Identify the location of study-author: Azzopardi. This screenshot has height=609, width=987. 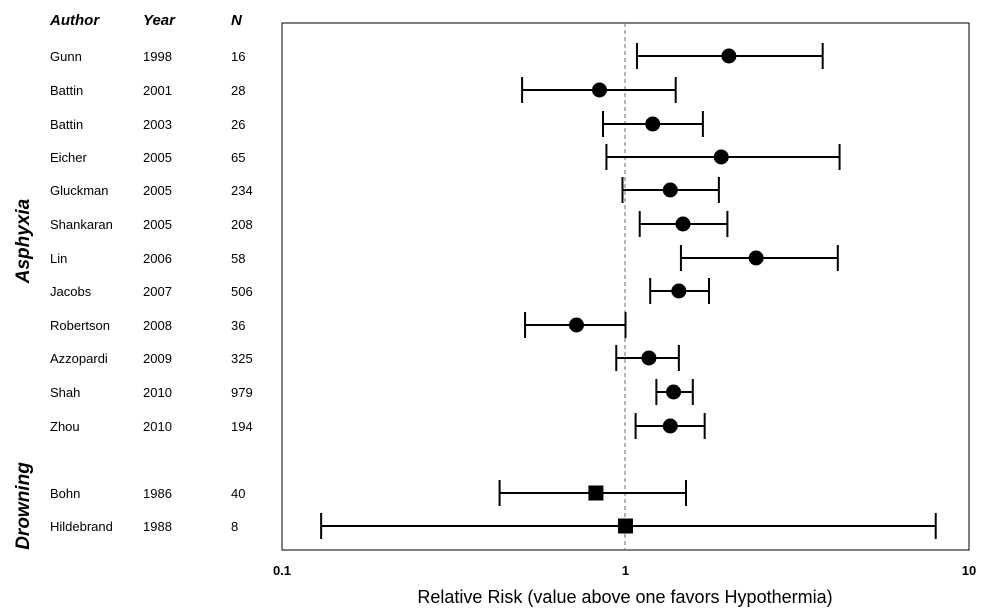
(79, 358).